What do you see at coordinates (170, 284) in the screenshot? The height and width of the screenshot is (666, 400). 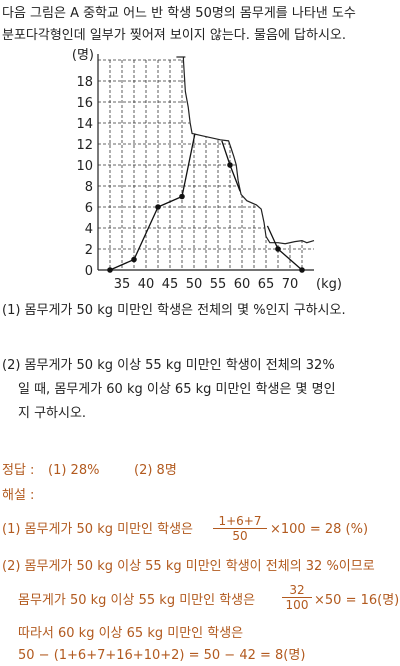 I see `x-tick-label: 45` at bounding box center [170, 284].